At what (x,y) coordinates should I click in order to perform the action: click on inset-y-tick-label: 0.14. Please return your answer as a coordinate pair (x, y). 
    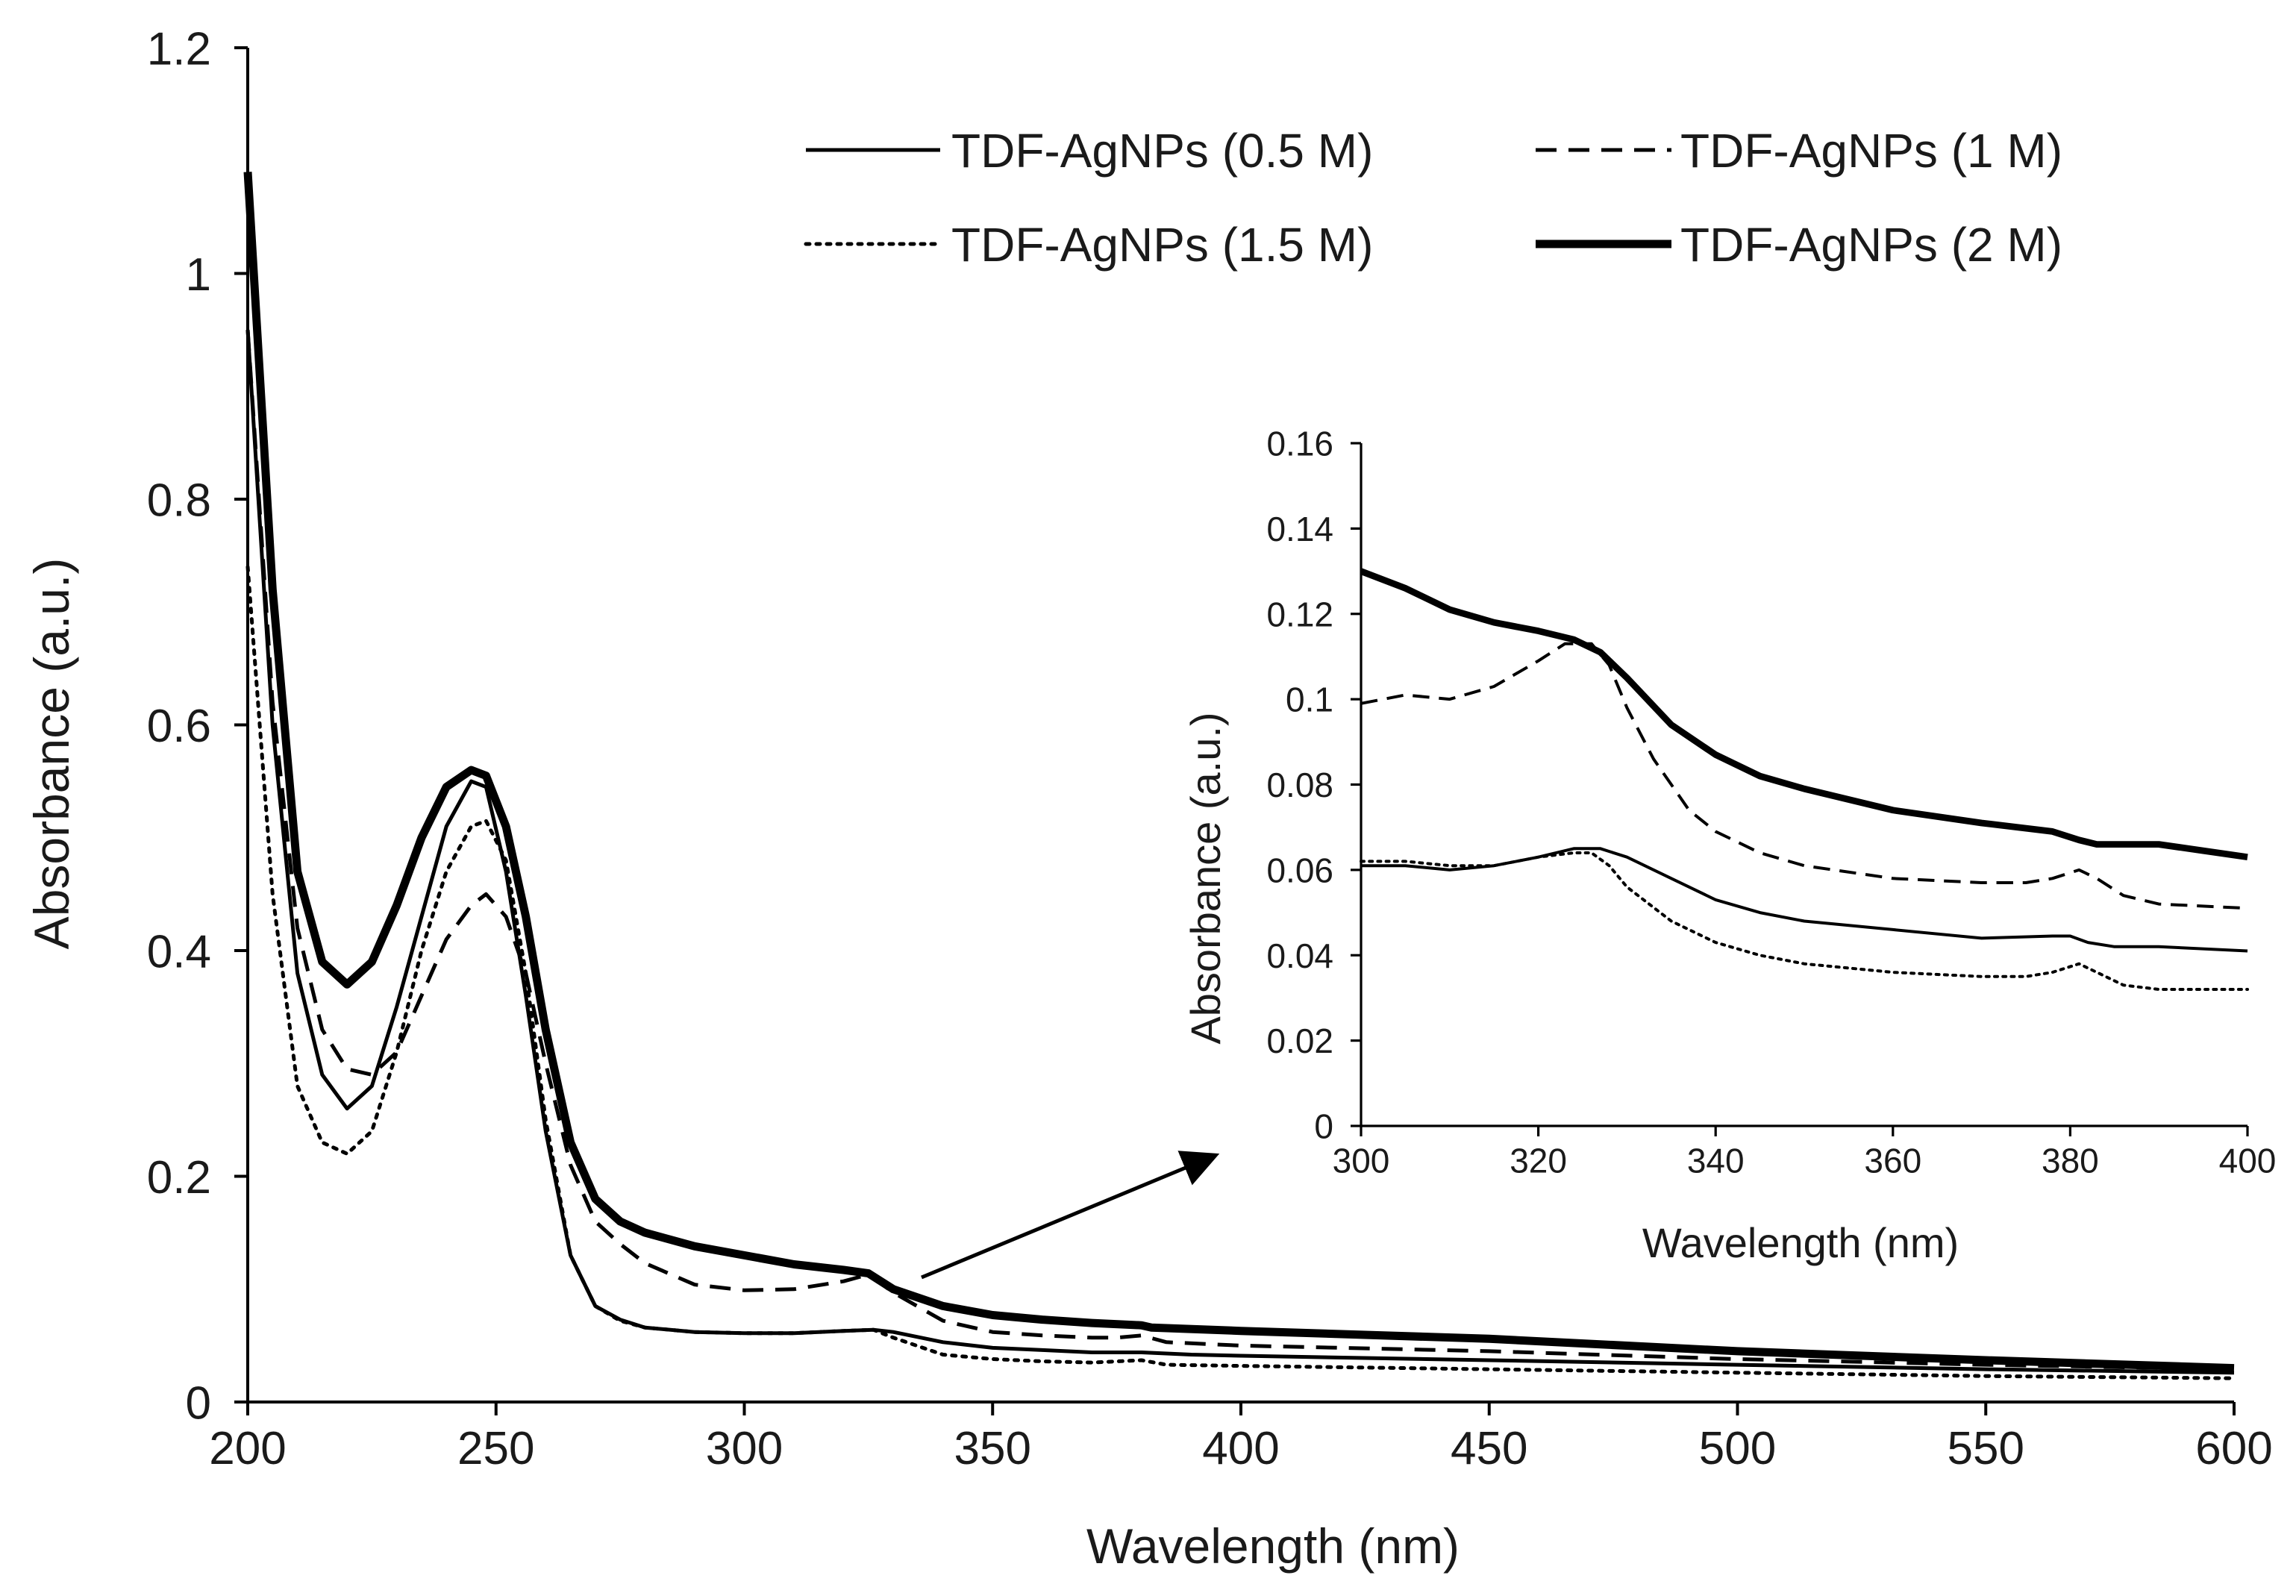
    Looking at the image, I should click on (1300, 529).